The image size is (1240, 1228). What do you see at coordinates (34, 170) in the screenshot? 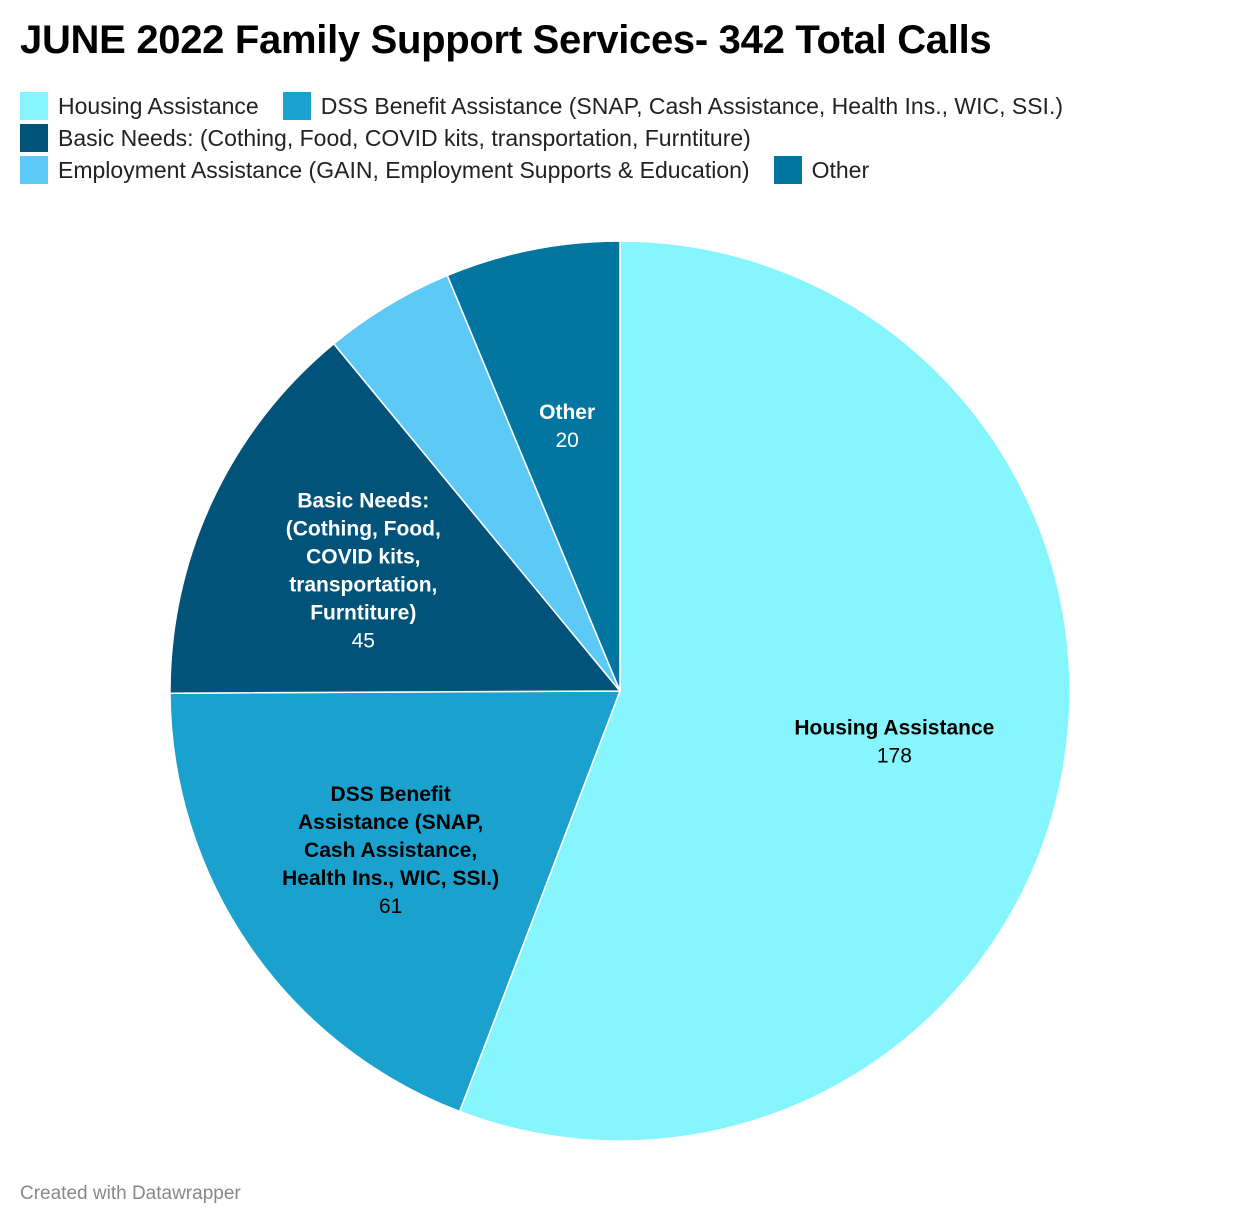
I see `legend-swatch-employment` at bounding box center [34, 170].